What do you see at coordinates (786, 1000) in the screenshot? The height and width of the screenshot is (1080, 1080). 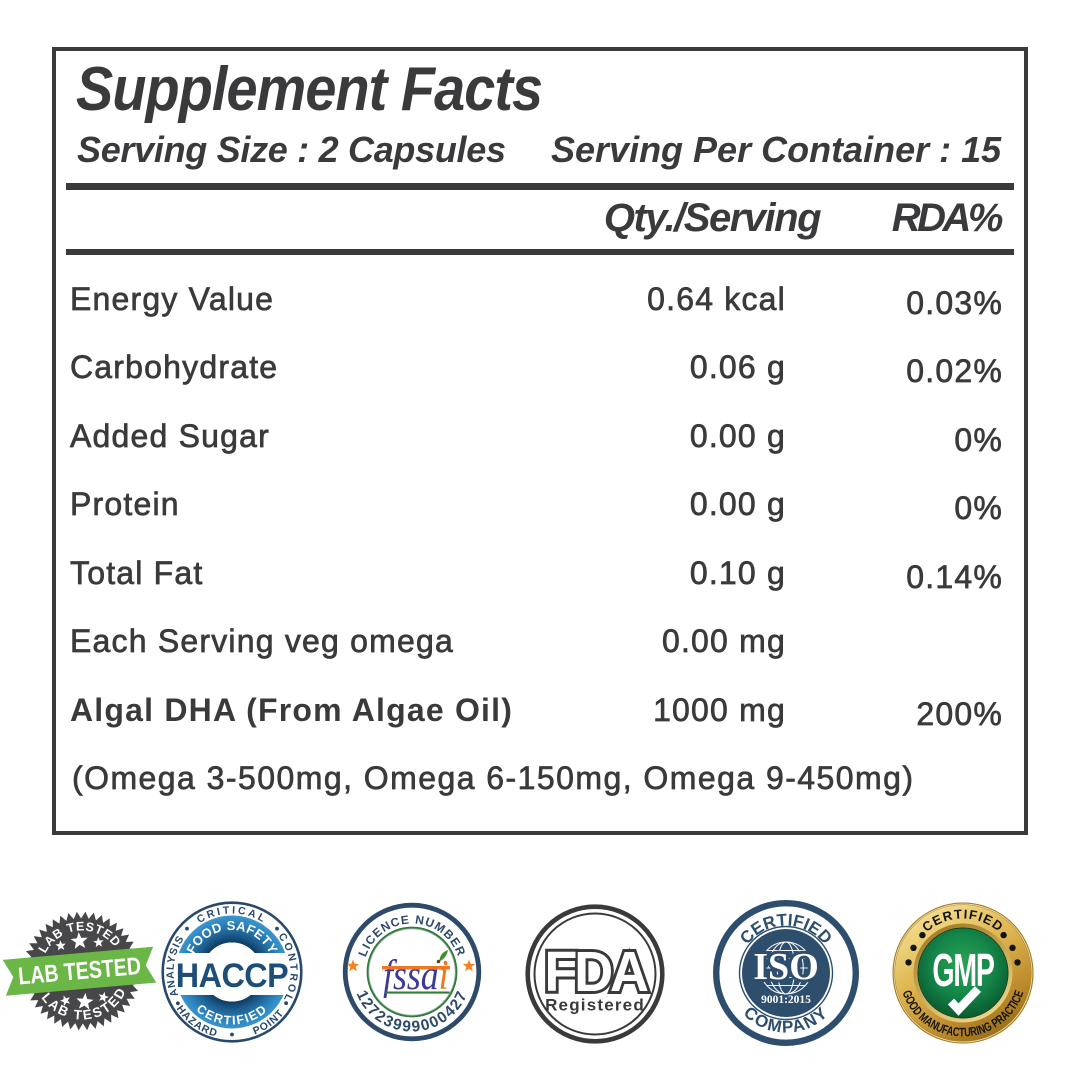 I see `svg-text: 9001:2015` at bounding box center [786, 1000].